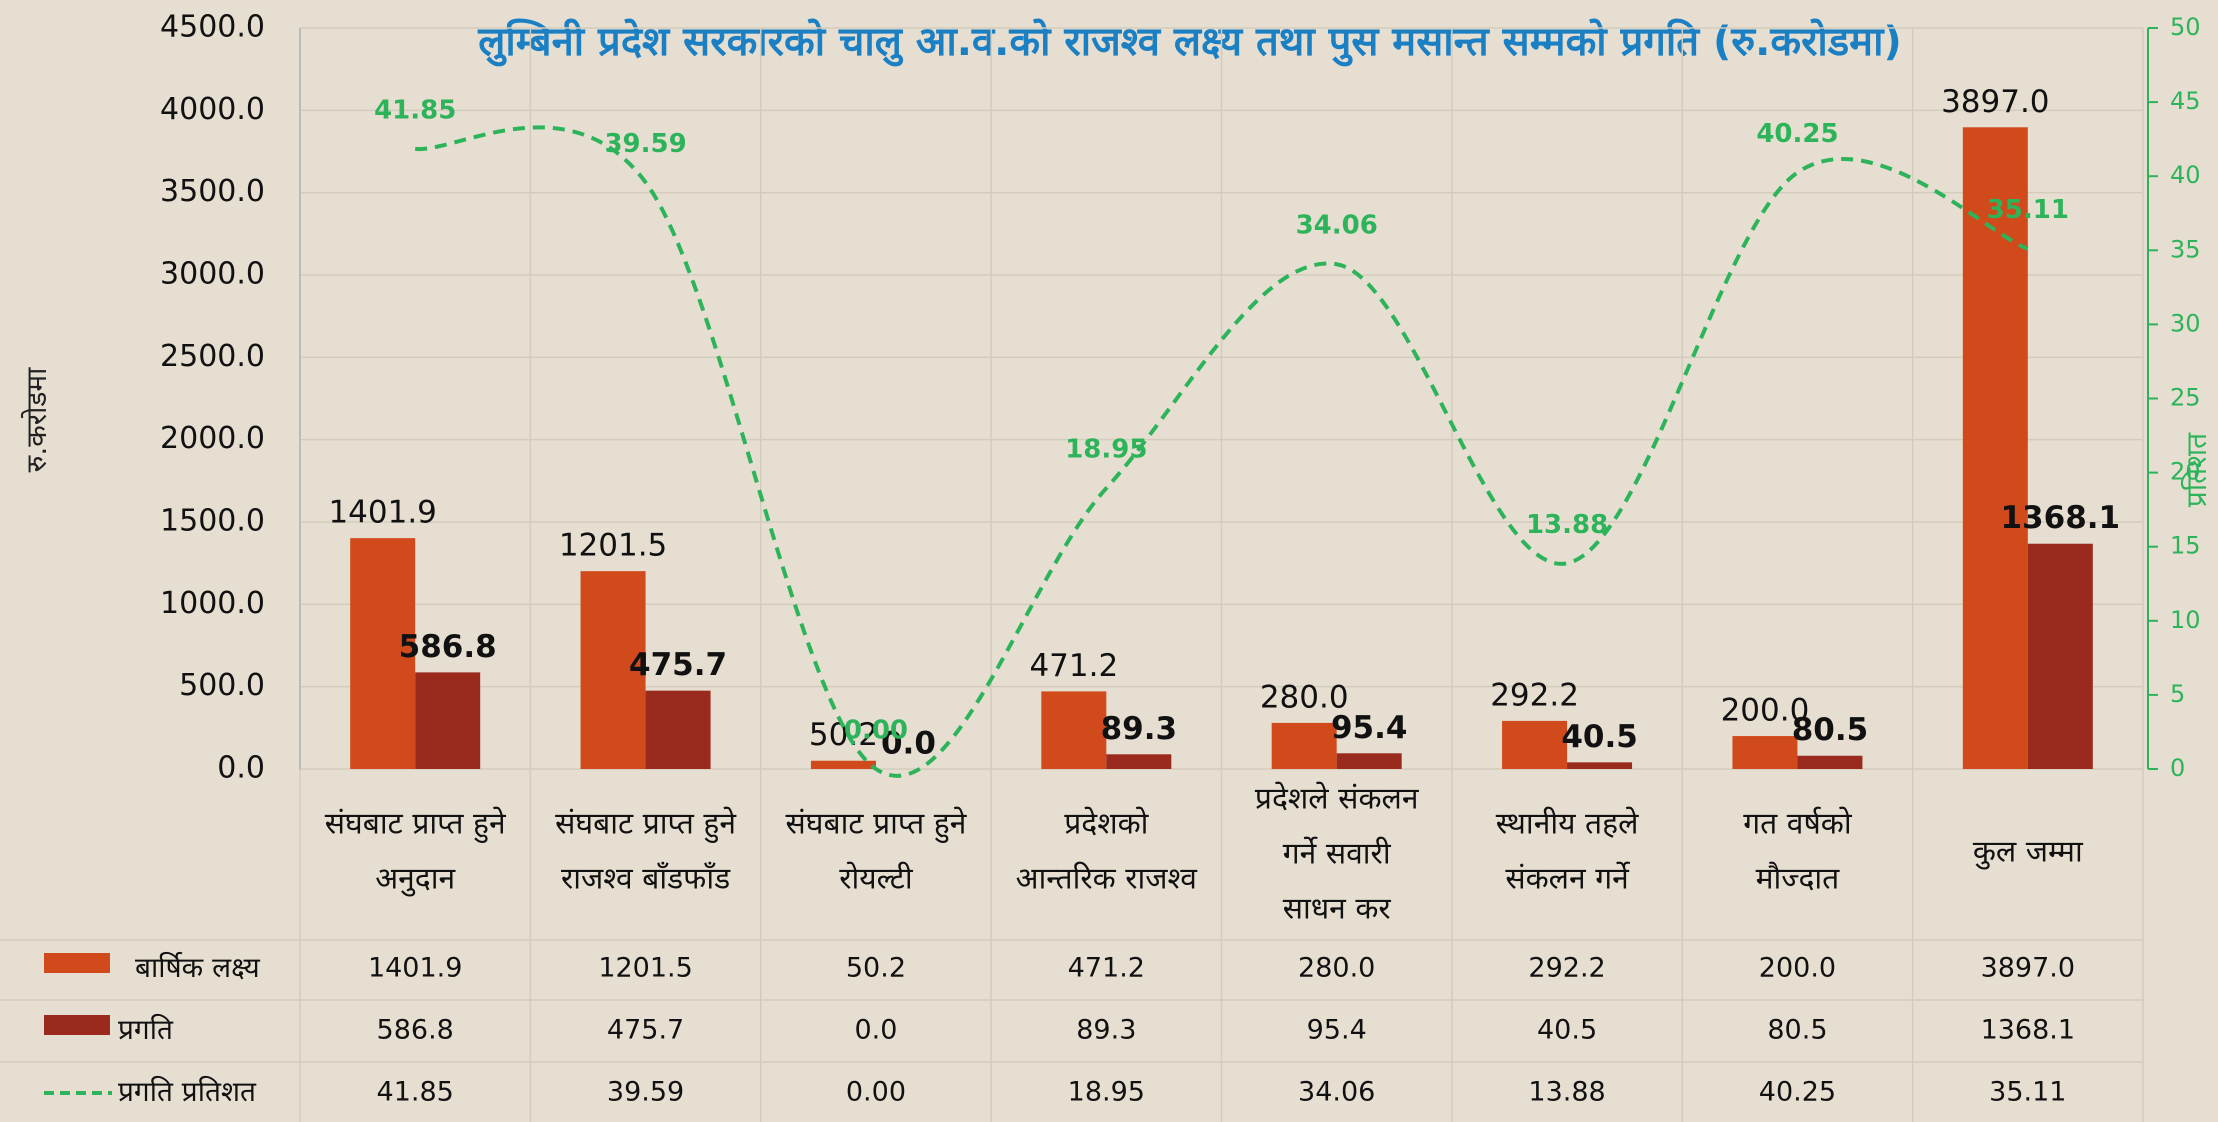  What do you see at coordinates (1599, 737) in the screenshot?
I see `bar-value-label: 40.5` at bounding box center [1599, 737].